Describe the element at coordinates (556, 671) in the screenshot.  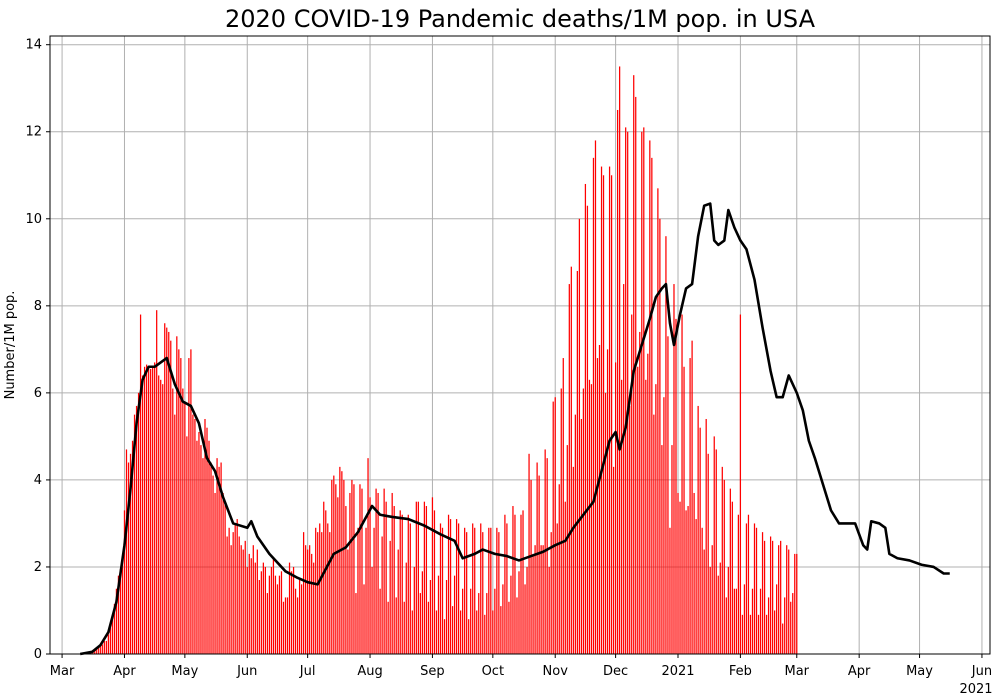
I see `x-tick-label: Nov` at that location.